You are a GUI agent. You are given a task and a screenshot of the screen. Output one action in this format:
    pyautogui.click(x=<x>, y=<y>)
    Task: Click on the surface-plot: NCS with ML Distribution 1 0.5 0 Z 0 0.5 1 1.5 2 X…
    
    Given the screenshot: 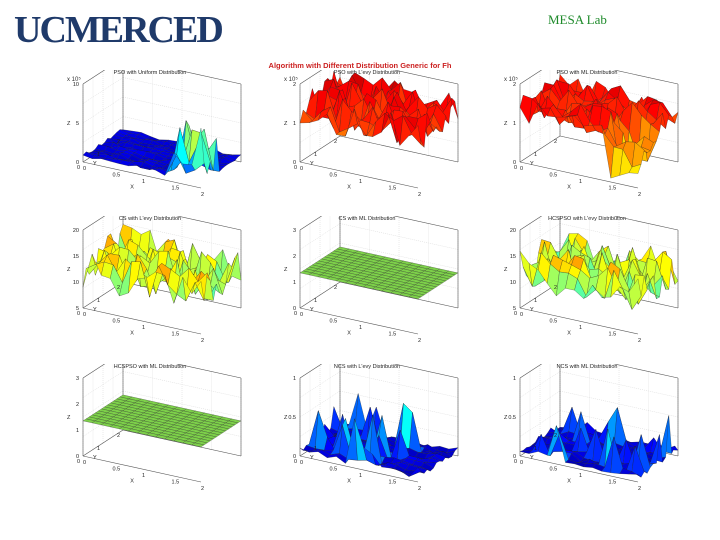 What is the action you would take?
    pyautogui.click(x=587, y=438)
    